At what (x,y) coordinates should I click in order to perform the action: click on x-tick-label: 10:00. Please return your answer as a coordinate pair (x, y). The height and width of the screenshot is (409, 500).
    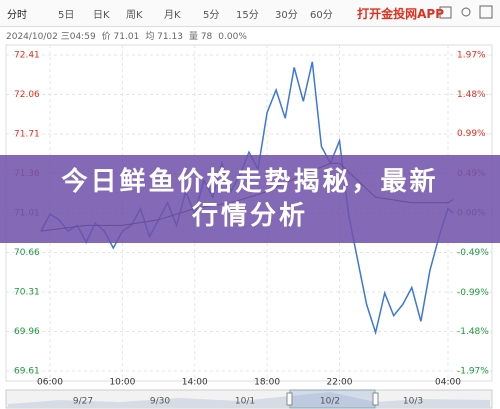
    Looking at the image, I should click on (122, 383).